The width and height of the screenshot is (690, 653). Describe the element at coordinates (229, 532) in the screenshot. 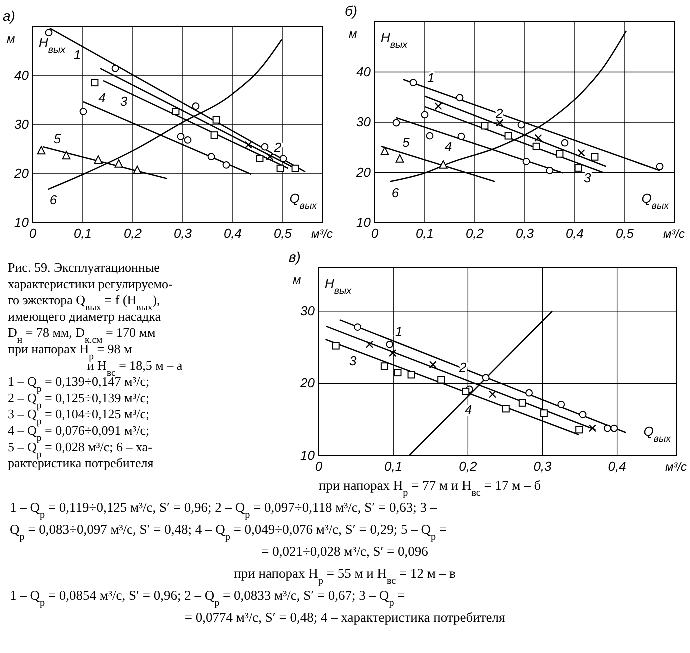

I see `text: Q$_{р}$ = 0,083÷0,097 м³/с, S′ = 0,48; 4 – Q$_{р}$ = 0,049÷0,076 м³/с, S′ = 0,29; 5 – Q$_{р}$ =` at that location.